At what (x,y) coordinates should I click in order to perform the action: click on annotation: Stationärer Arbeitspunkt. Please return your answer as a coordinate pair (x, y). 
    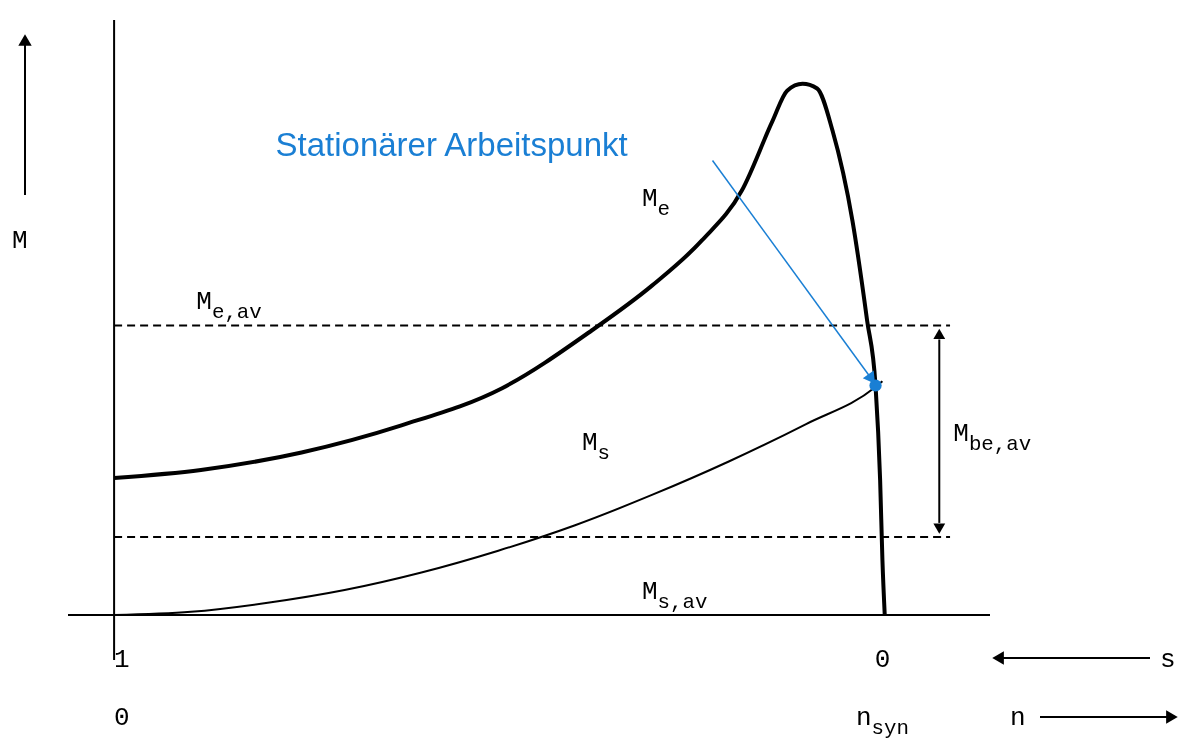
    Looking at the image, I should click on (451, 144).